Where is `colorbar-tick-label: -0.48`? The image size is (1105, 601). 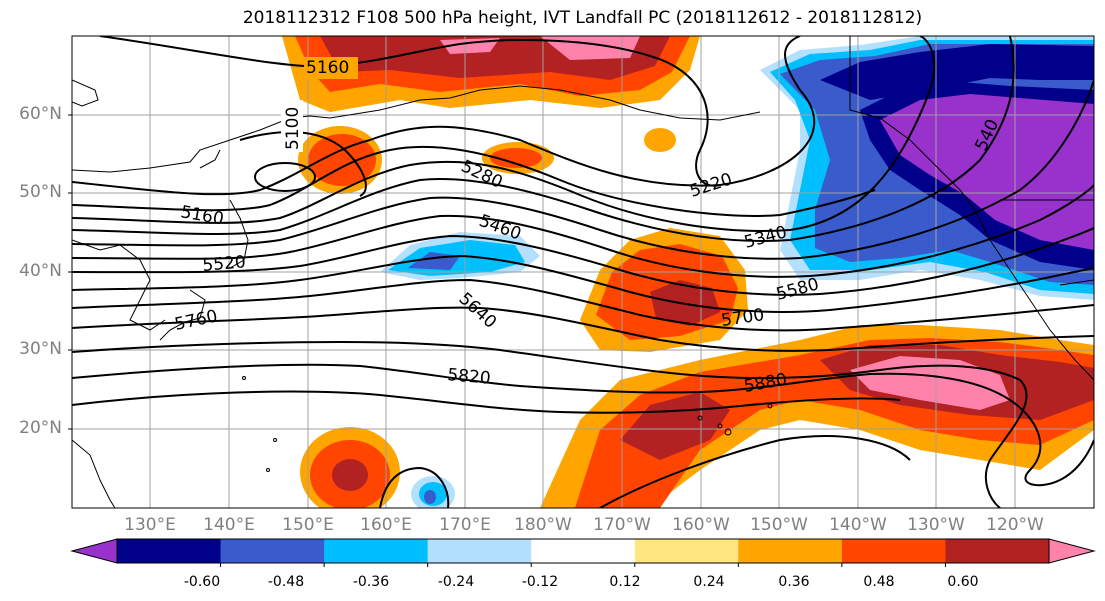
colorbar-tick-label: -0.48 is located at coordinates (286, 582).